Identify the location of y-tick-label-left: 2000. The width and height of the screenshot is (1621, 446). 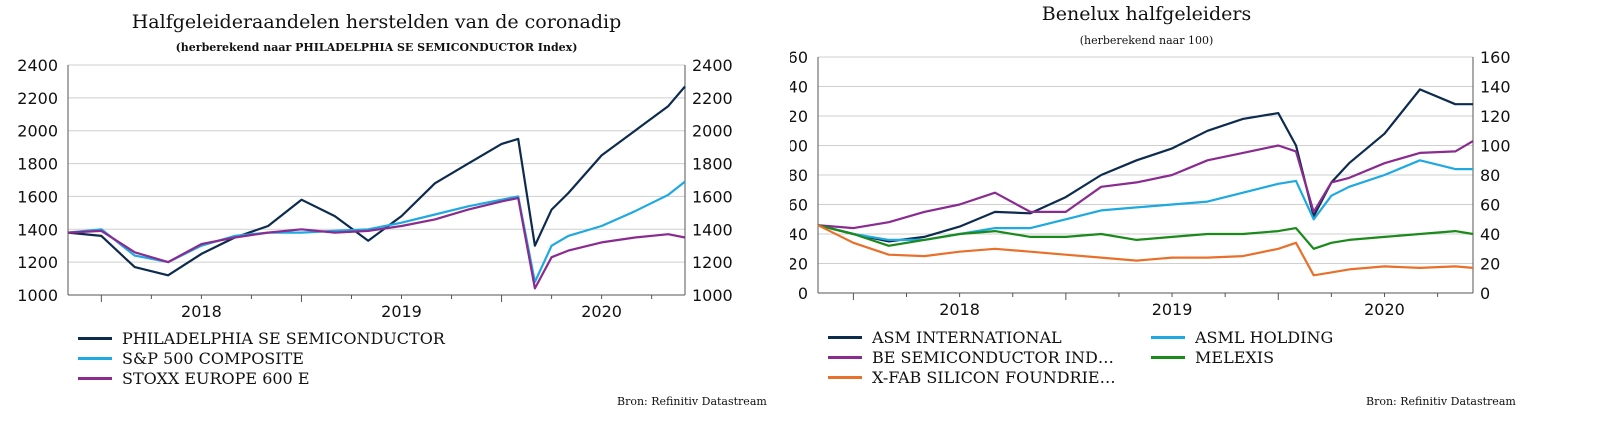
(37, 131).